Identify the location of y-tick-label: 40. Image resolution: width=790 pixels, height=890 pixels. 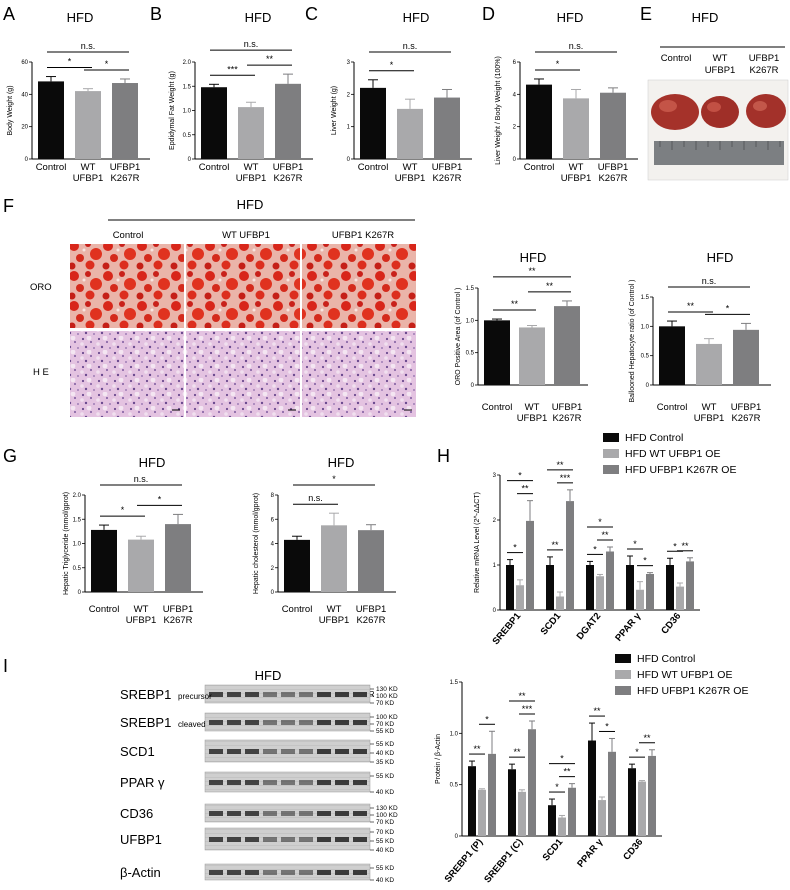
(24, 95).